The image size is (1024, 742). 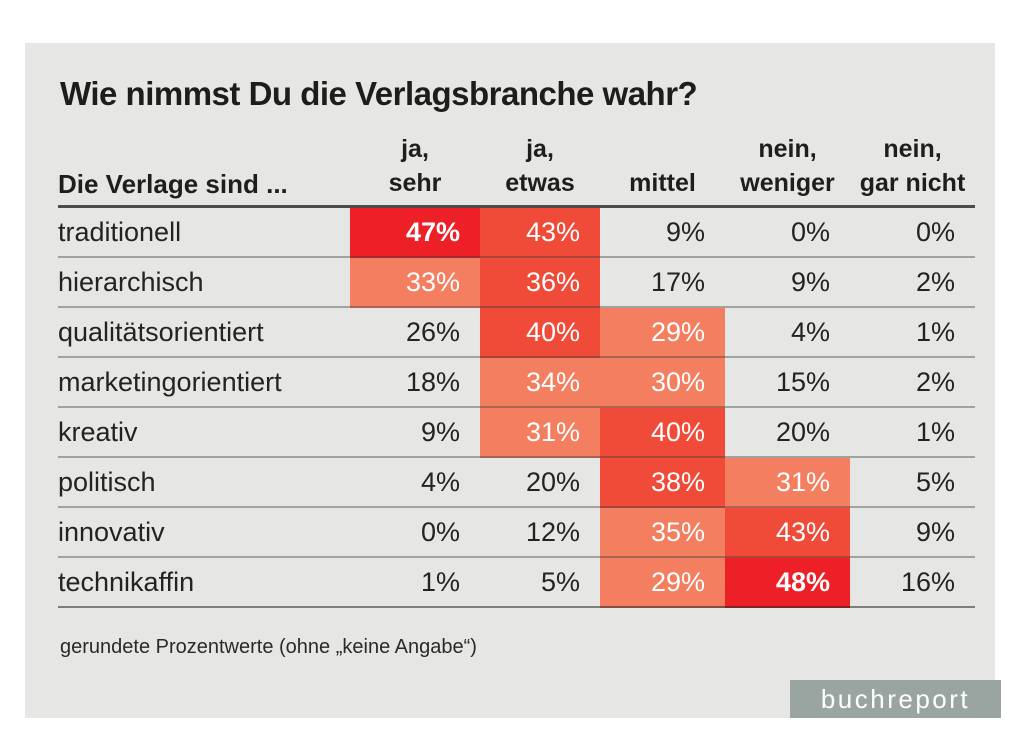 I want to click on column-header-ja-sehr: ja, sehr, so click(x=415, y=166).